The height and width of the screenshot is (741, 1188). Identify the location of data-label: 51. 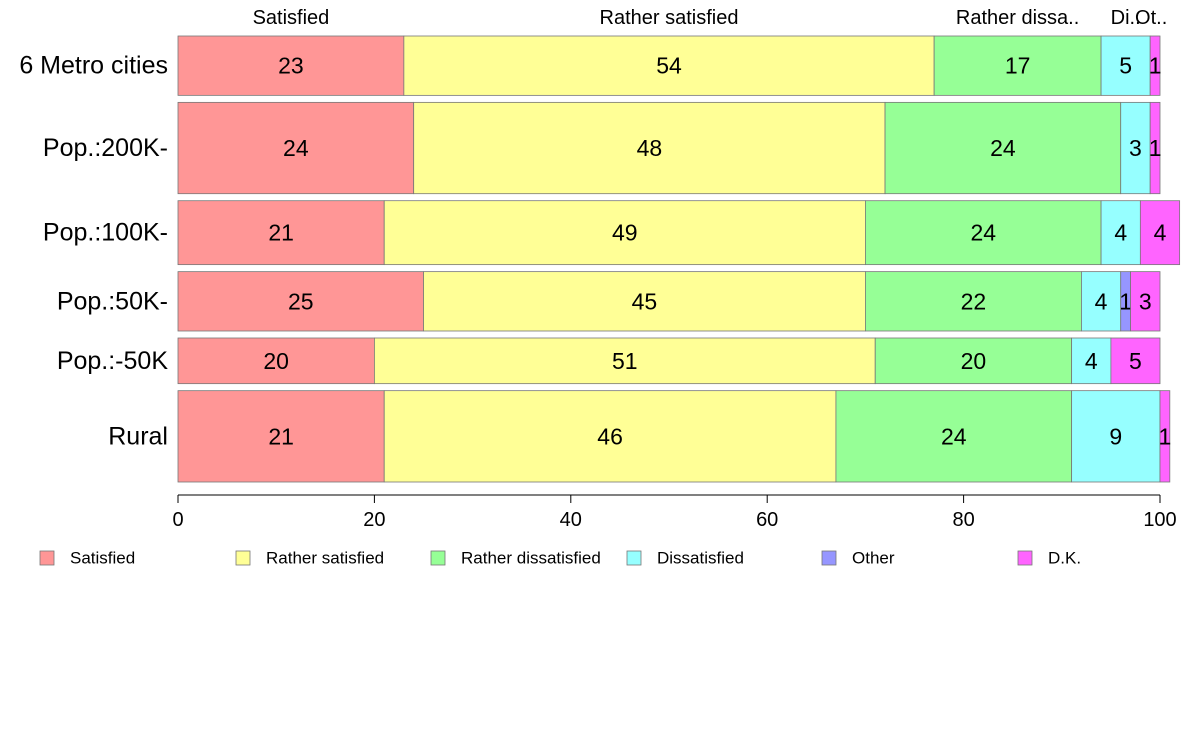
(625, 361).